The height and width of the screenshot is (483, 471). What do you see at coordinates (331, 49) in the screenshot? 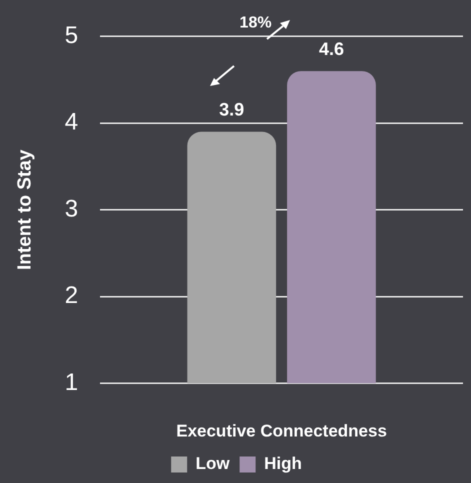
I see `data-label: 4.6` at bounding box center [331, 49].